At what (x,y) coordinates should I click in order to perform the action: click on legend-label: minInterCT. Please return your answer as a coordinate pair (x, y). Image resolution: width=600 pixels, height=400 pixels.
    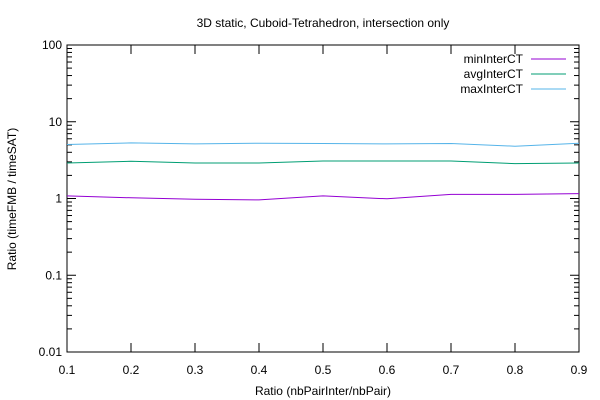
    Looking at the image, I should click on (494, 59).